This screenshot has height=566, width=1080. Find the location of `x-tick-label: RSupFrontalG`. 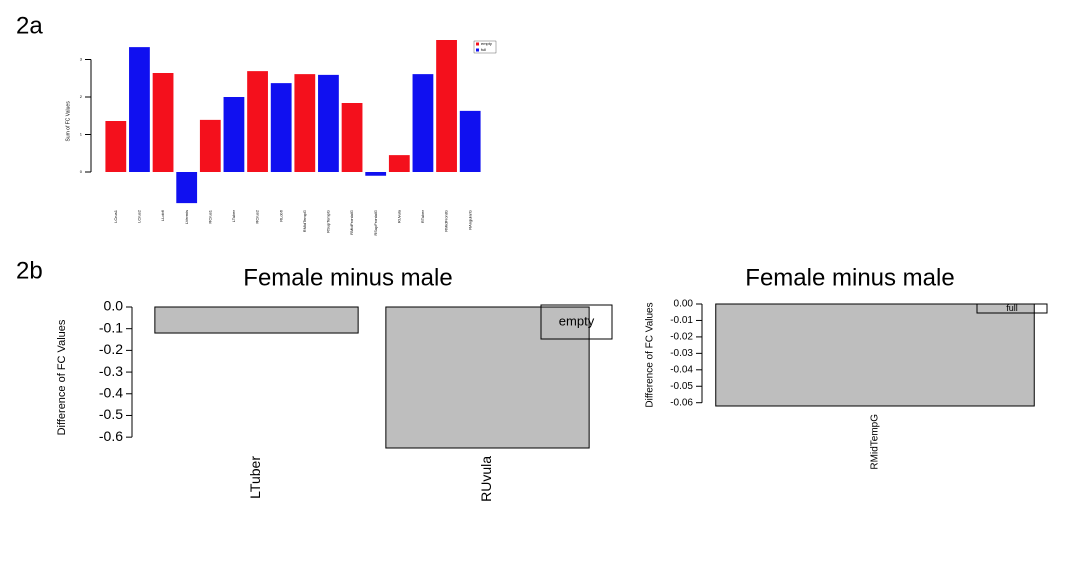

x-tick-label: RSupFrontalG is located at coordinates (375, 223).